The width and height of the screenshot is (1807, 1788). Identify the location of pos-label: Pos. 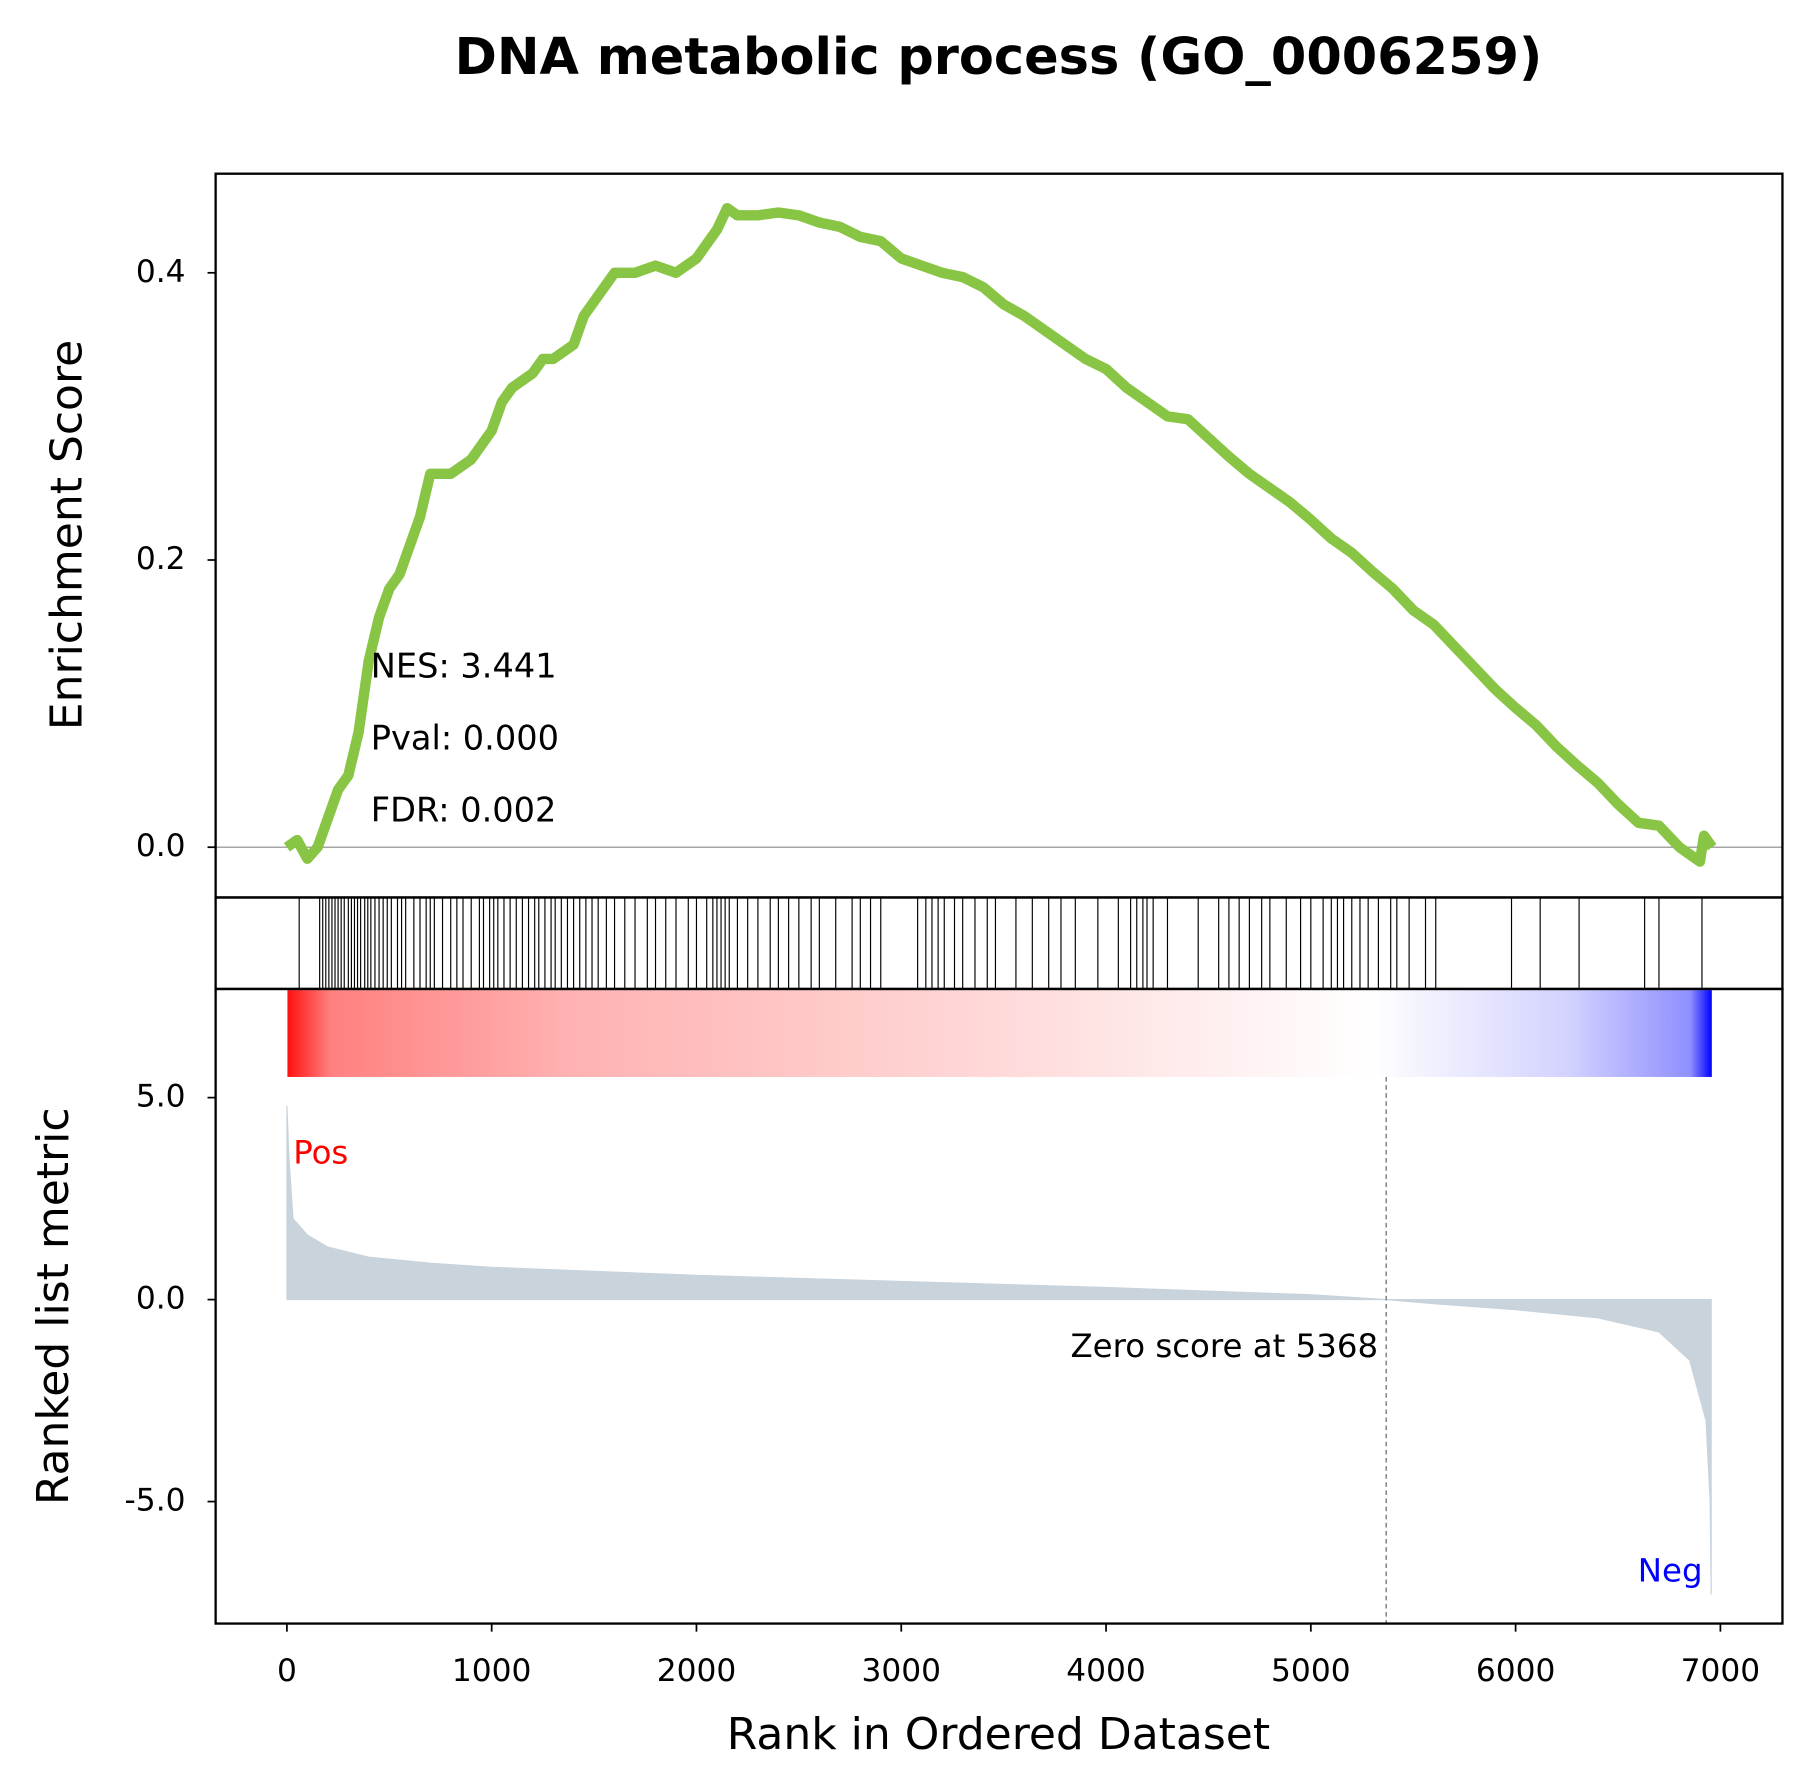
(320, 1153).